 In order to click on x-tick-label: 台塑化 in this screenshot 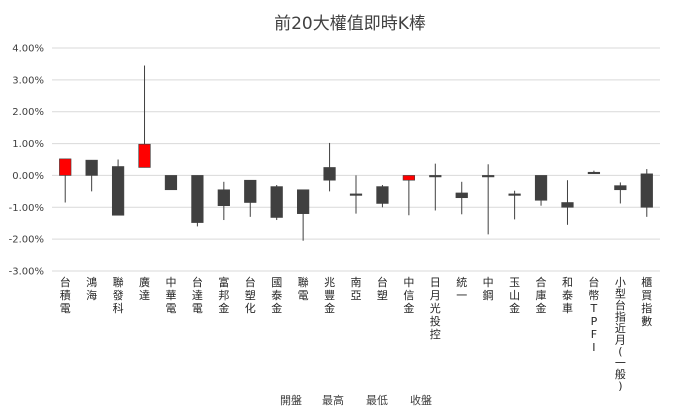, I will do `click(250, 295)`.